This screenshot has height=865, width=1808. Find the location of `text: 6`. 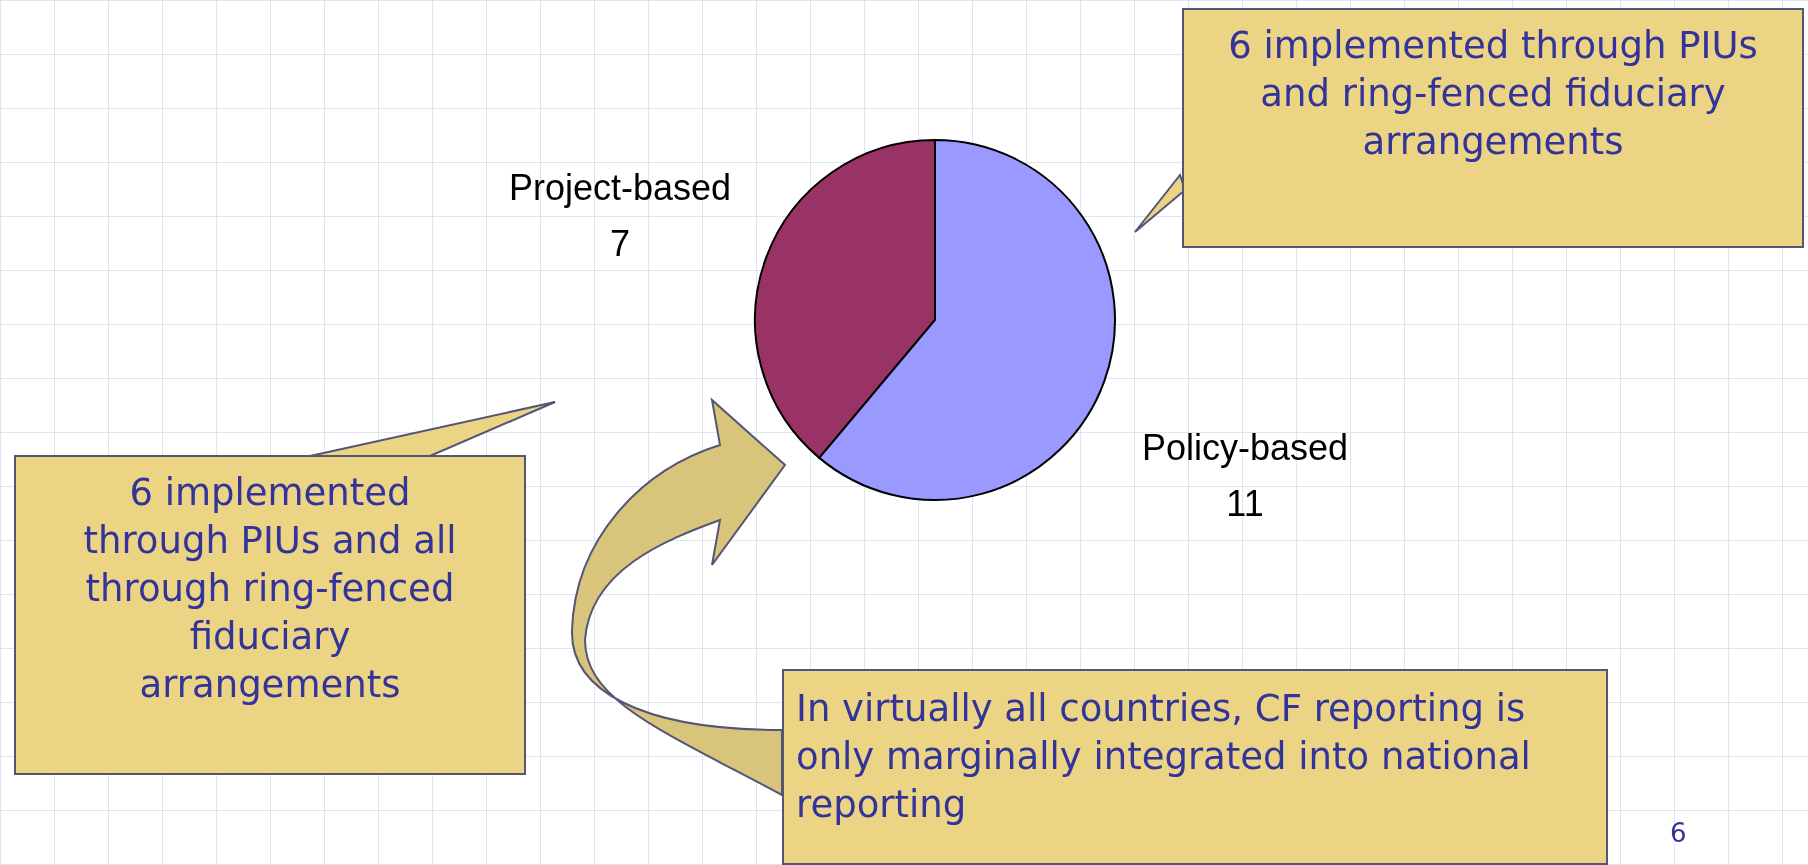

text: 6 is located at coordinates (1678, 833).